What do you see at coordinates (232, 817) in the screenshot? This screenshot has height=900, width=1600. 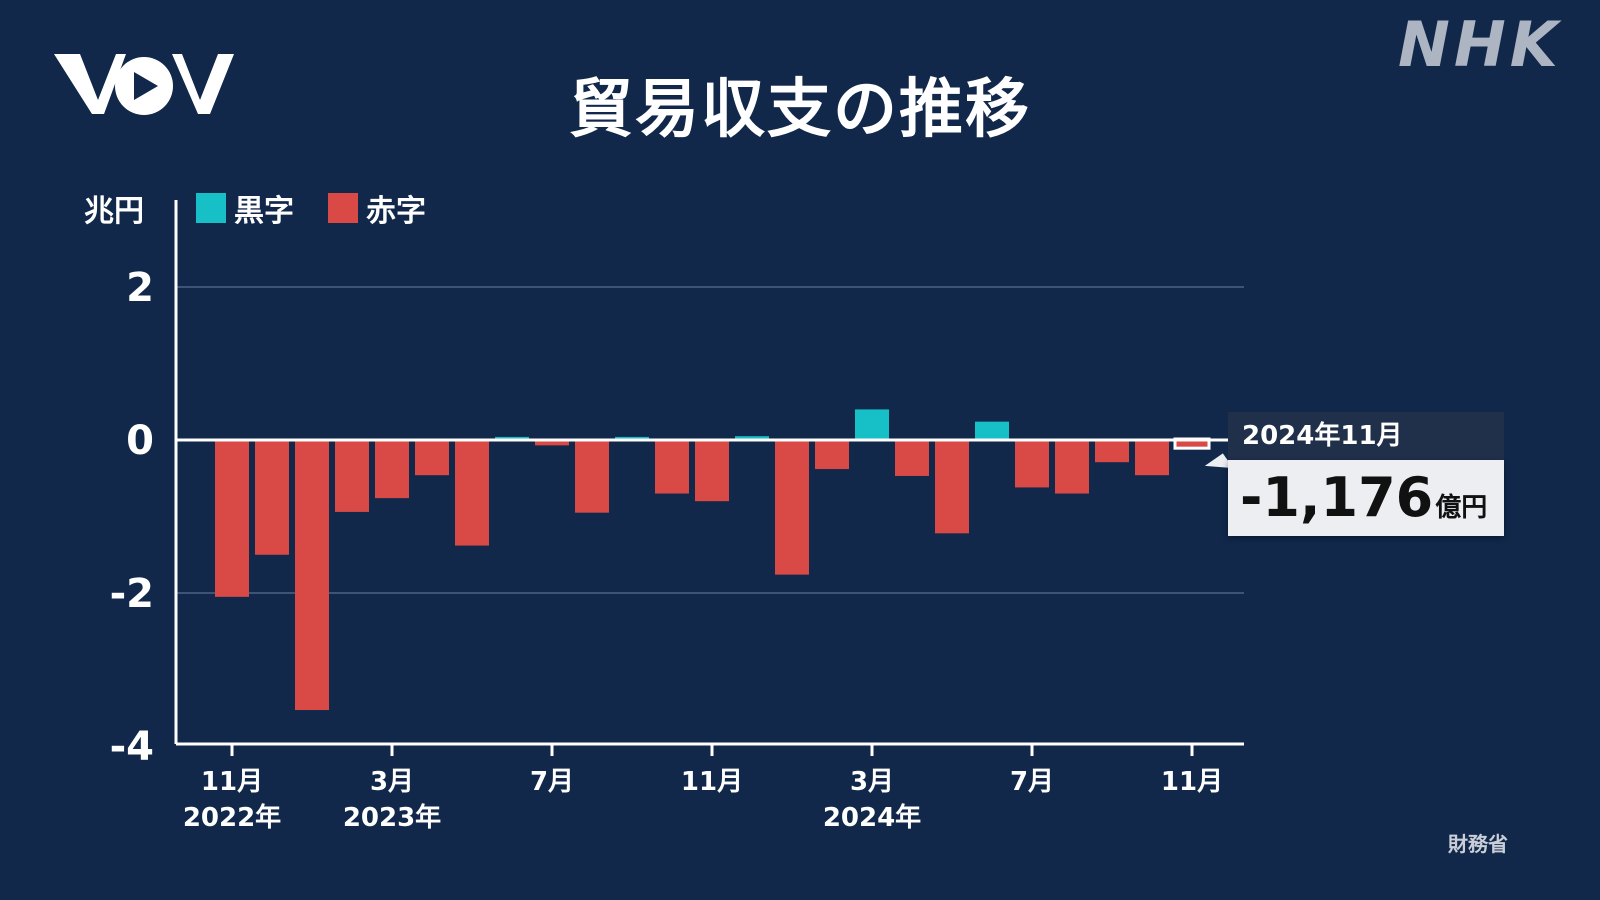 I see `x-tick-label-year: 2022年` at bounding box center [232, 817].